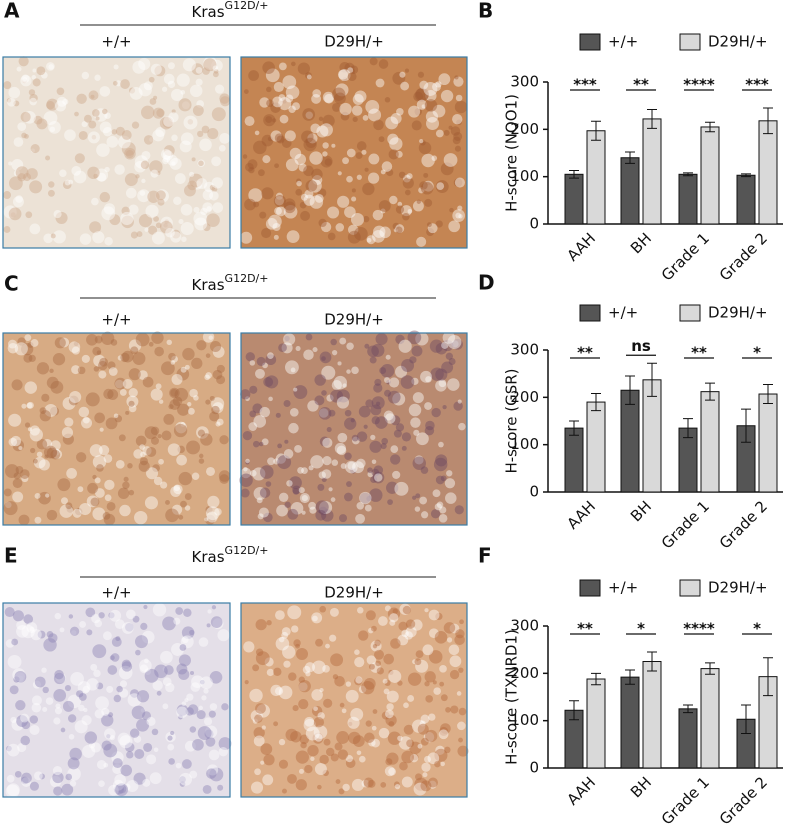 The height and width of the screenshot is (831, 789). Describe the element at coordinates (11, 556) in the screenshot. I see `panel-label: E` at that location.